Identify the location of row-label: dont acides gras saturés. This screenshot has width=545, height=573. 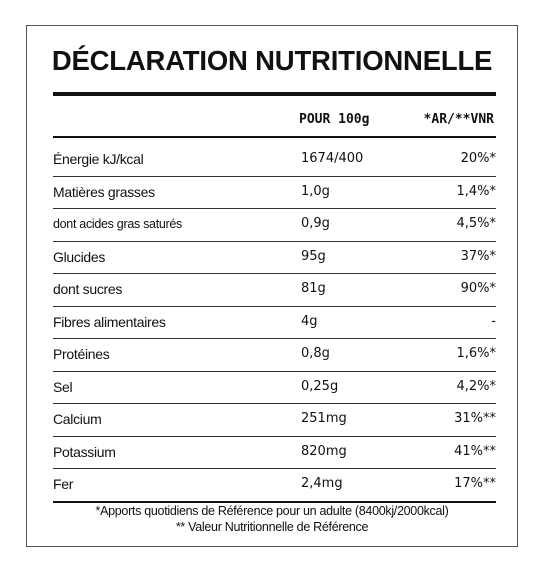
(117, 224).